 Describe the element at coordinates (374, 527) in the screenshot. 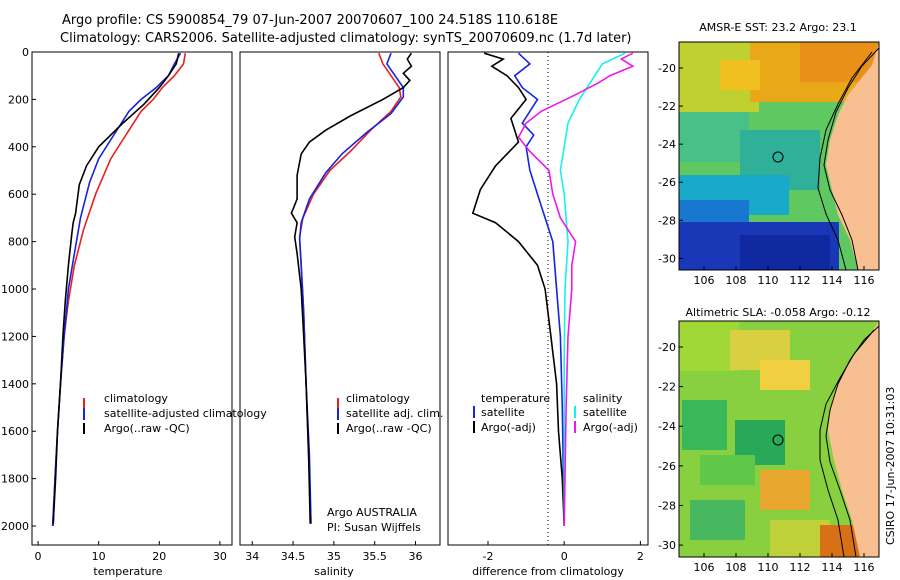

I see `annotation-pi: PI: Susan Wijffels` at that location.